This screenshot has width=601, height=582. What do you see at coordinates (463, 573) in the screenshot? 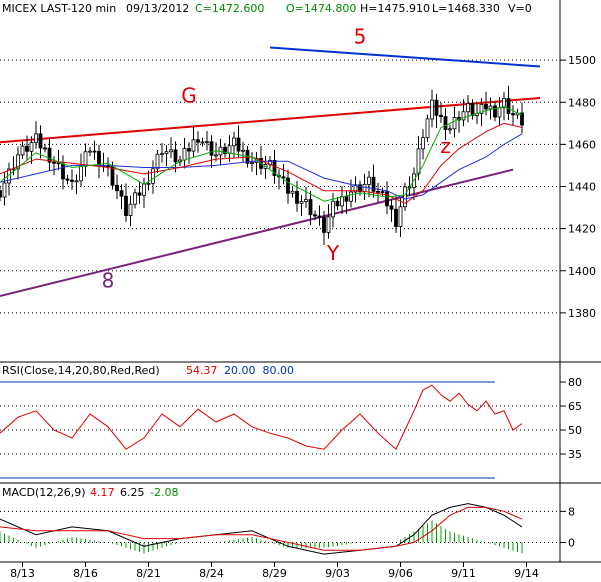
I see `x-tick-label: 9/11` at bounding box center [463, 573].